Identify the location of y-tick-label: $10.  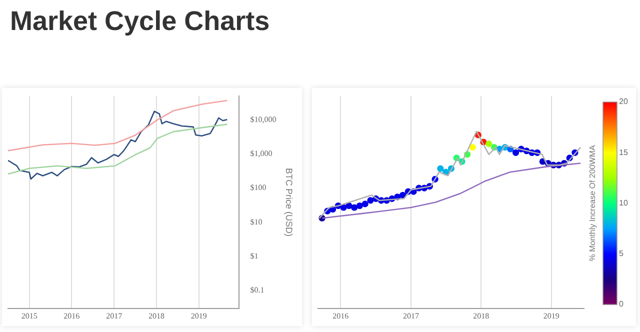
(256, 221).